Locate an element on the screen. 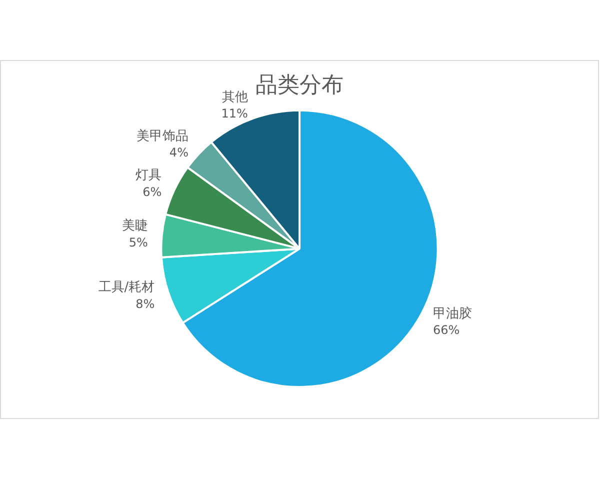  data-label: 4% is located at coordinates (178, 153).